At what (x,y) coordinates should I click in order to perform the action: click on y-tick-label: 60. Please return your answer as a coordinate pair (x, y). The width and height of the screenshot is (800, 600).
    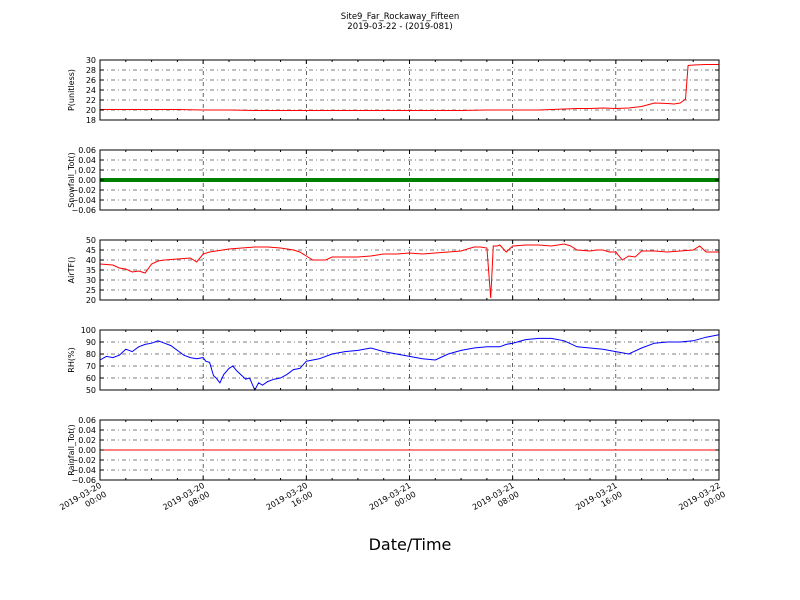
    Looking at the image, I should click on (91, 378).